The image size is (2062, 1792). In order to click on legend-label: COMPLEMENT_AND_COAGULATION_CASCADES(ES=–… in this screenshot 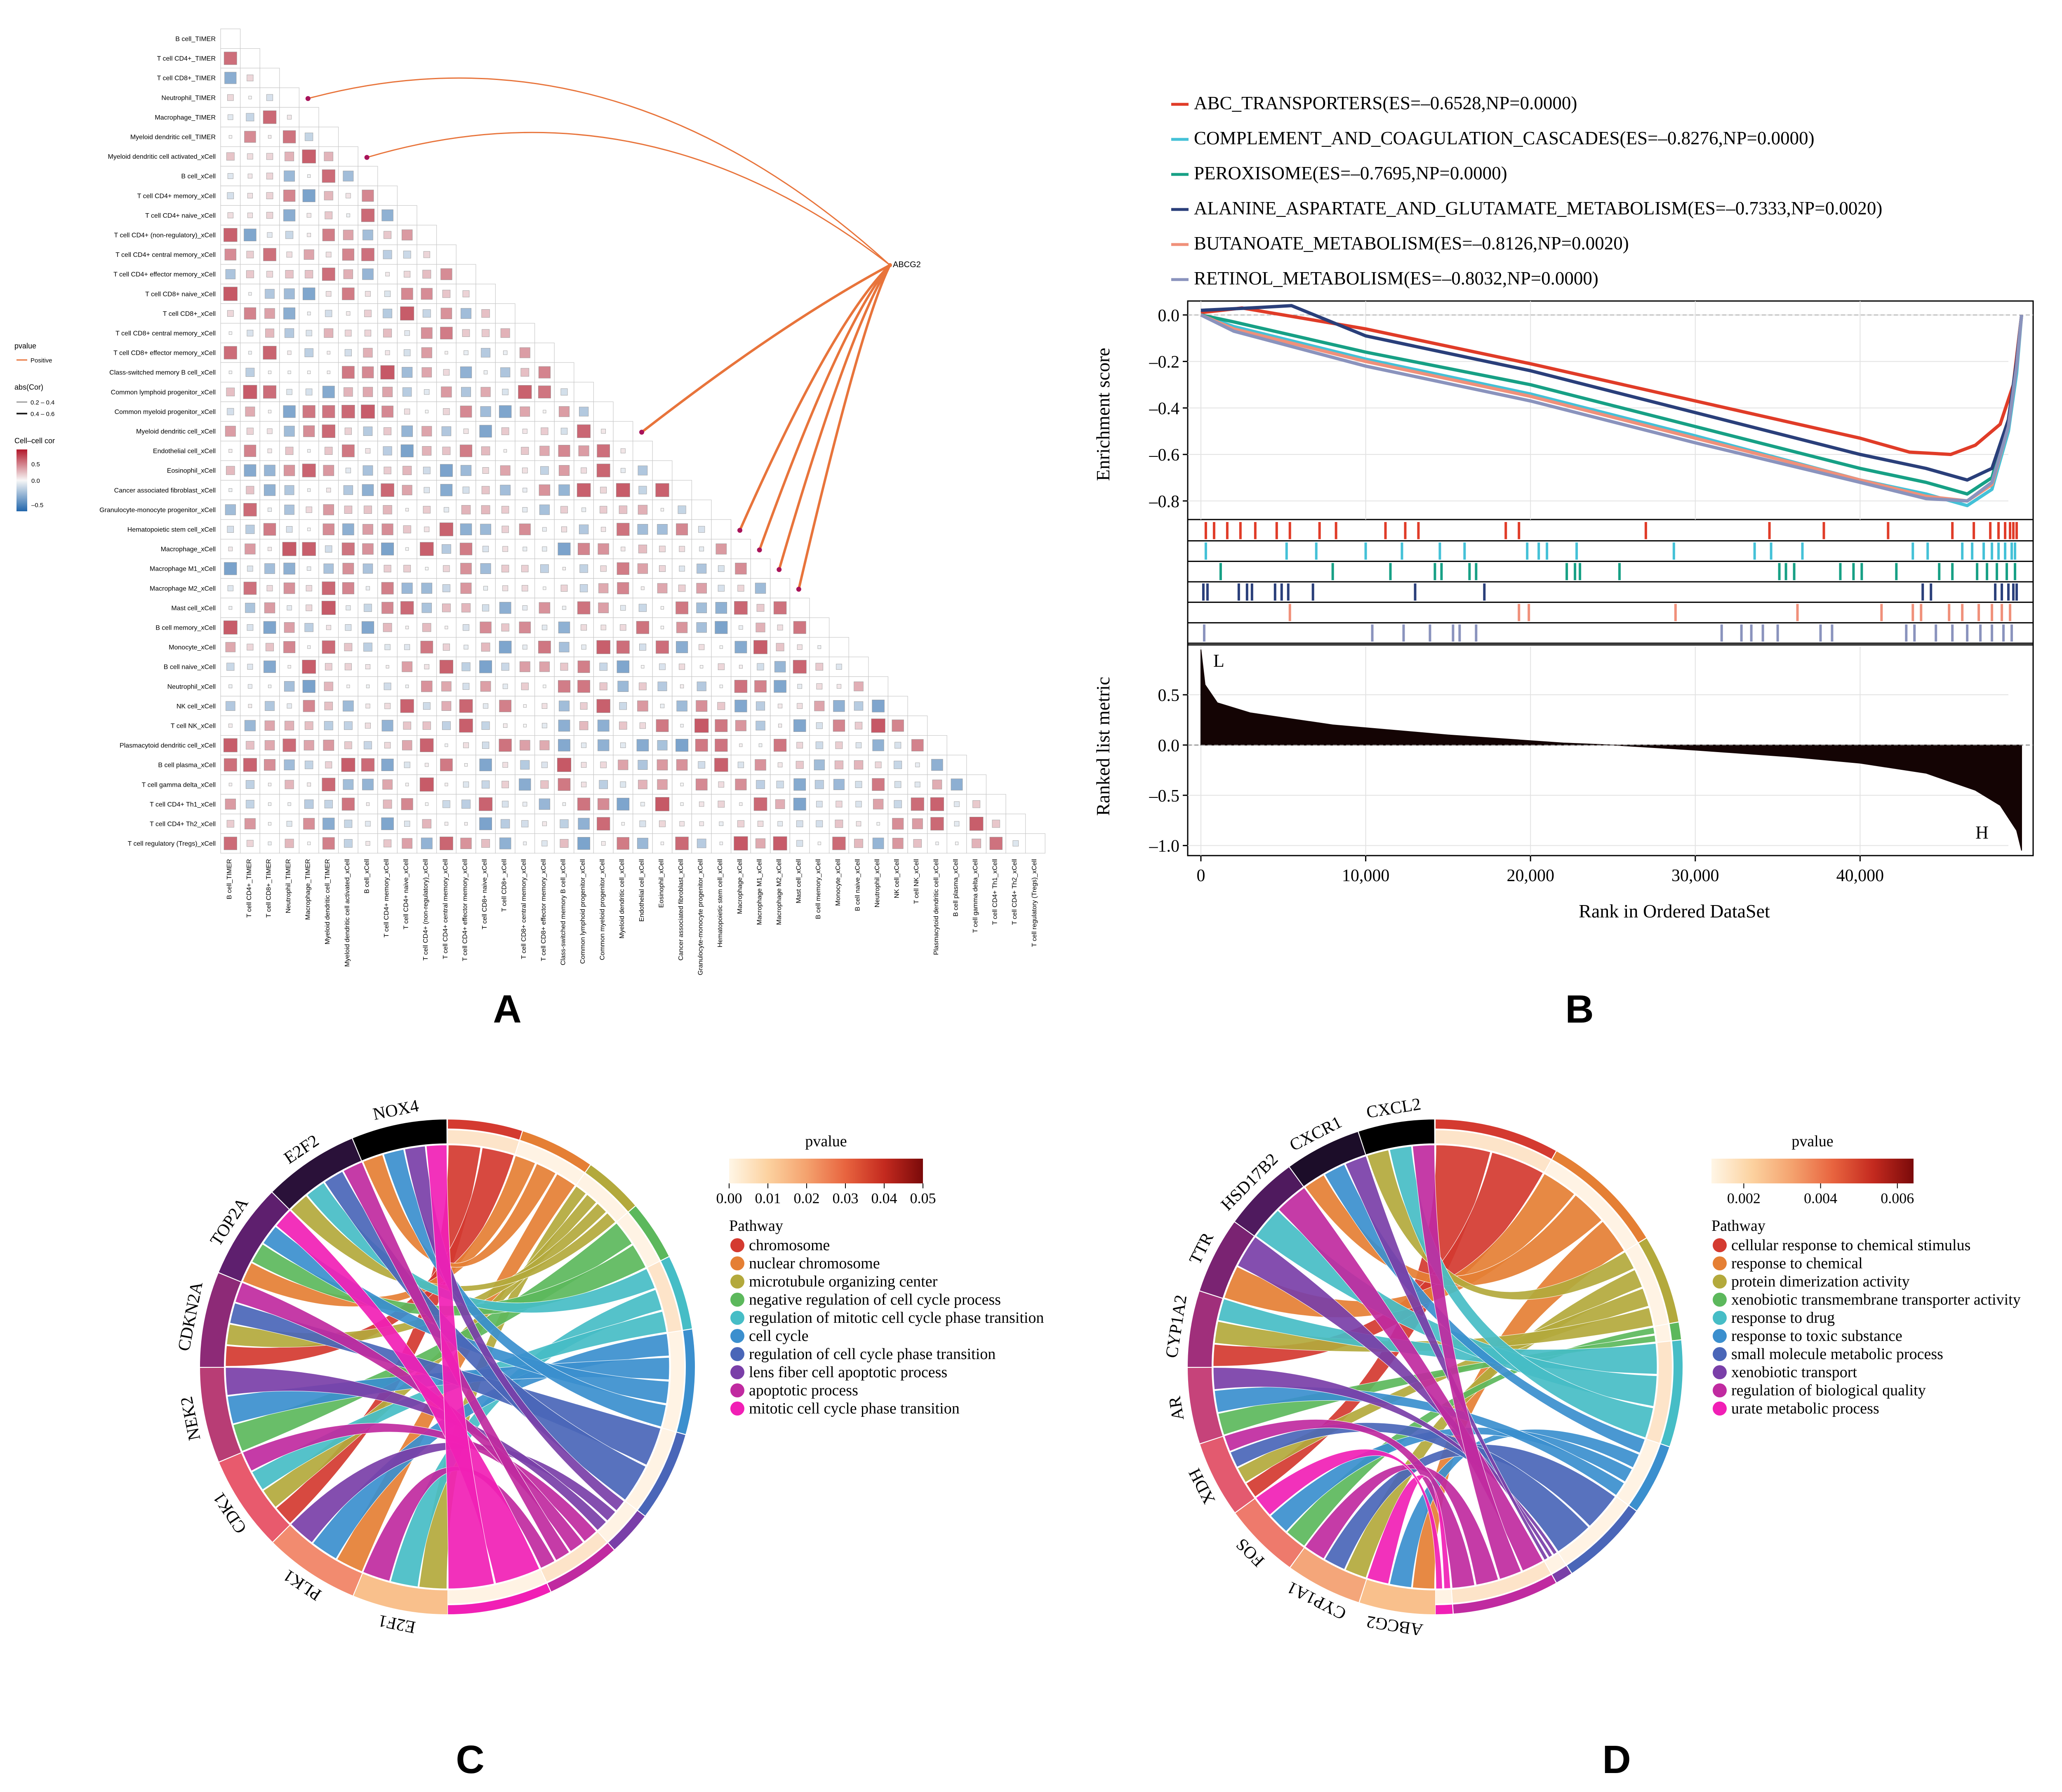, I will do `click(1504, 138)`.